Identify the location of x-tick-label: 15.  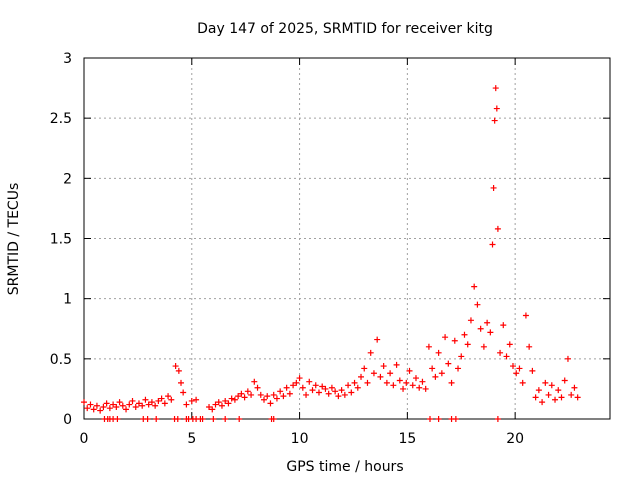
(407, 439).